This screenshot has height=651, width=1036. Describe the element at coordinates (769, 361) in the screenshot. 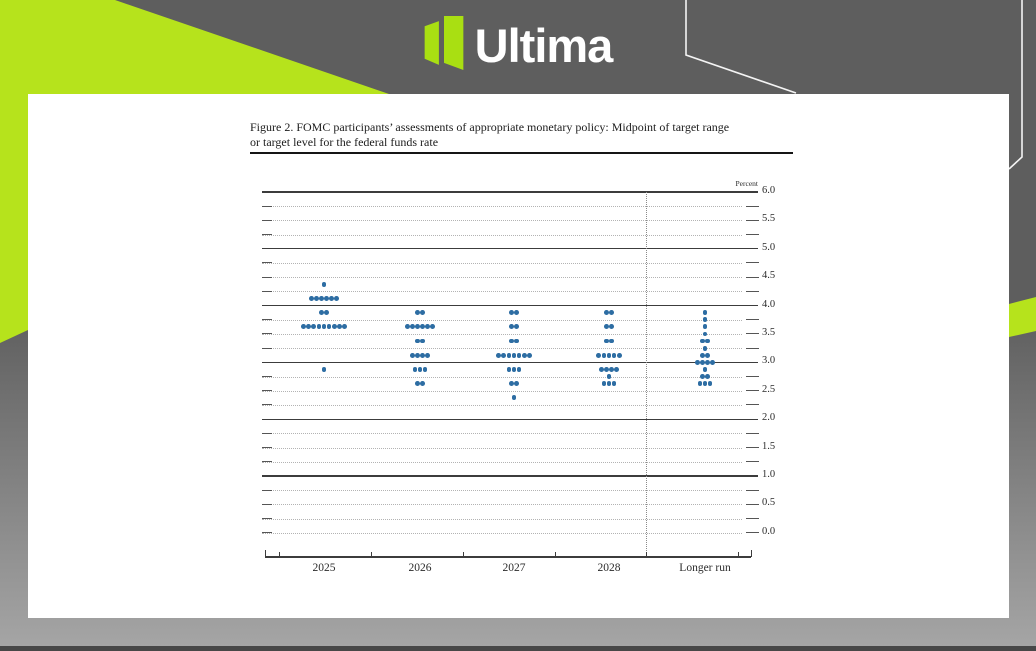

I see `y-tick-label: 3.0` at that location.